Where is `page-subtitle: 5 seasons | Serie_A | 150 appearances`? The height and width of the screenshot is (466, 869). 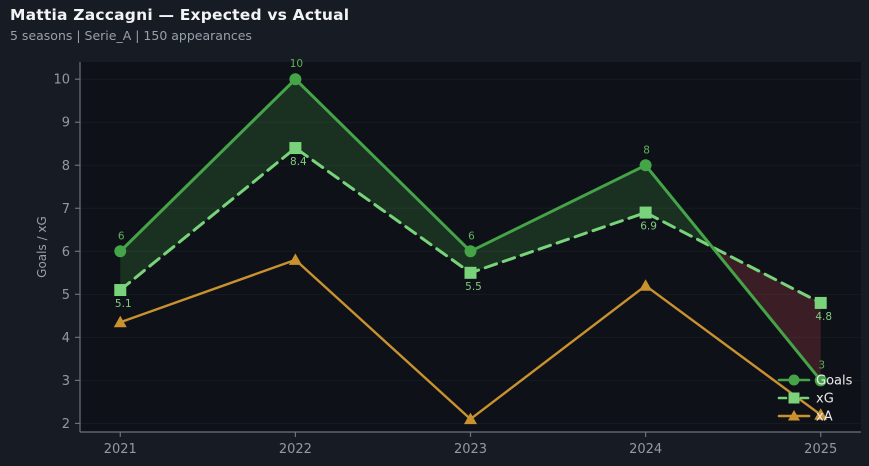
page-subtitle: 5 seasons | Serie_A | 150 appearances is located at coordinates (131, 36).